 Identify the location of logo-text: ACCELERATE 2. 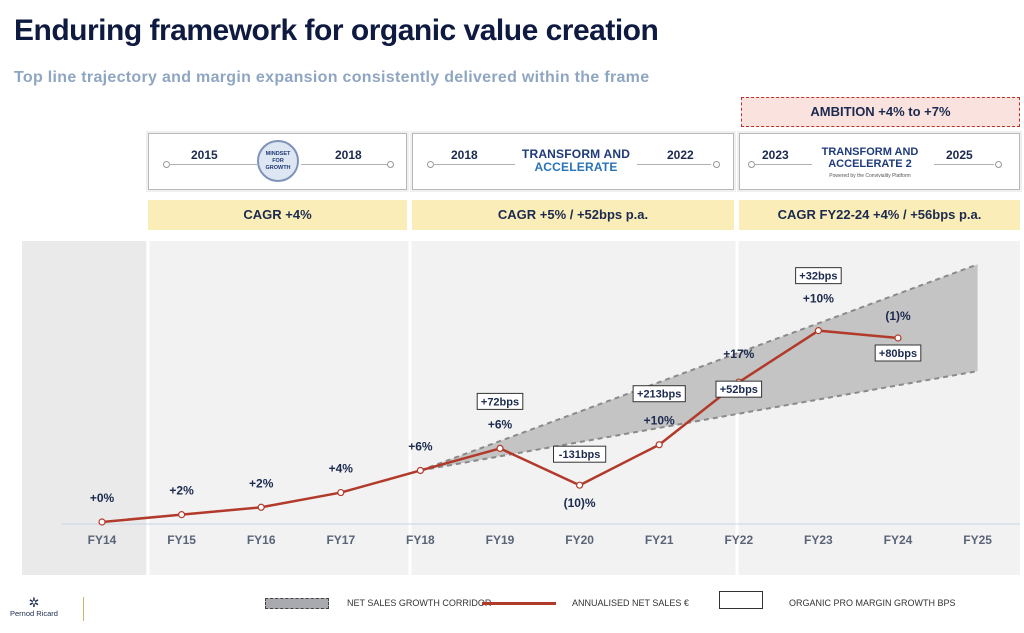
(870, 164).